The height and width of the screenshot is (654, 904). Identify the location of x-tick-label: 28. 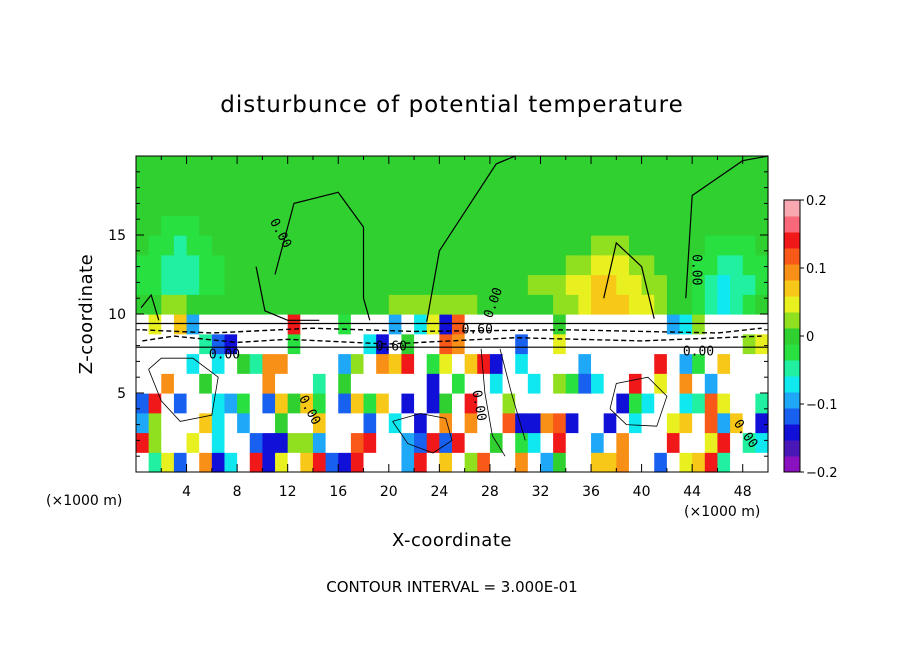
(490, 492).